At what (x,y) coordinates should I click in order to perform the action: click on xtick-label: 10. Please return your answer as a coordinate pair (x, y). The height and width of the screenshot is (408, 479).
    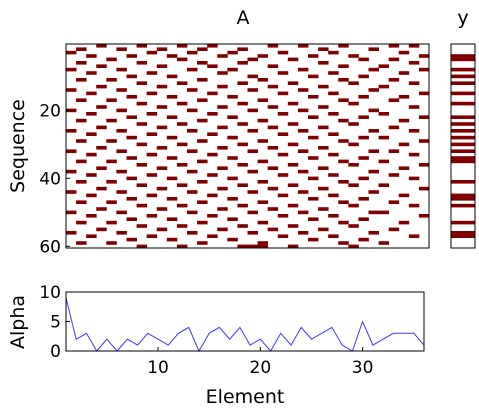
    Looking at the image, I should click on (158, 368).